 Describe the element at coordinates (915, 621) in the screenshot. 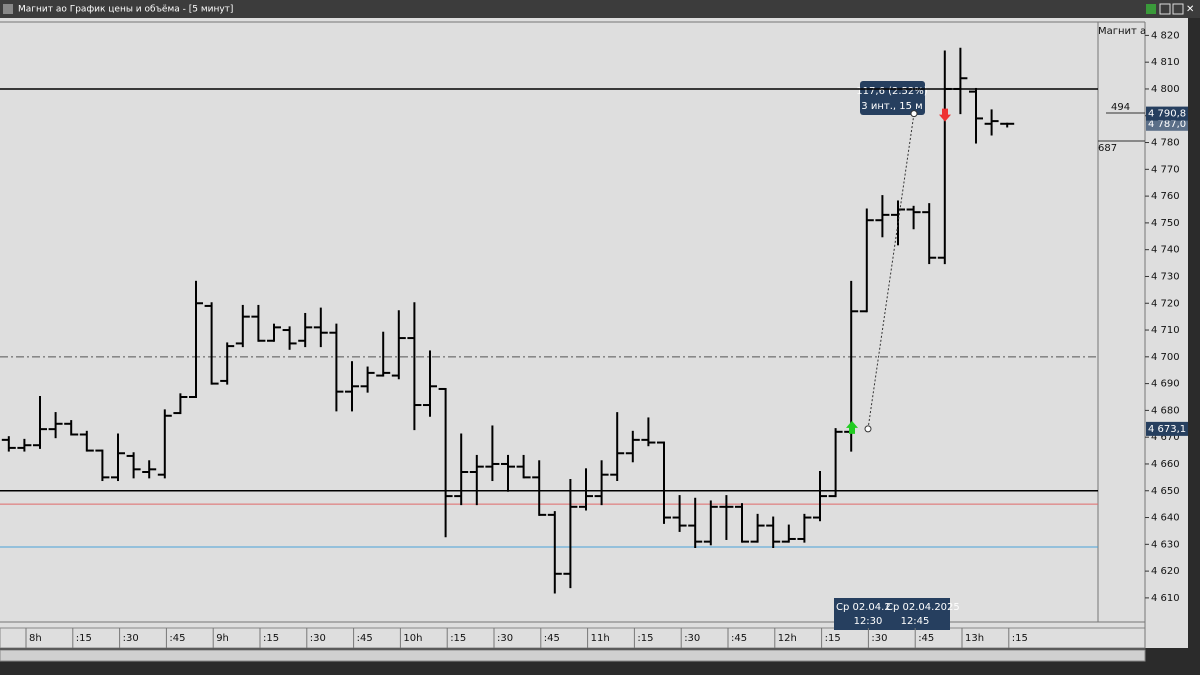

I see `cursor-time: 12:45` at that location.